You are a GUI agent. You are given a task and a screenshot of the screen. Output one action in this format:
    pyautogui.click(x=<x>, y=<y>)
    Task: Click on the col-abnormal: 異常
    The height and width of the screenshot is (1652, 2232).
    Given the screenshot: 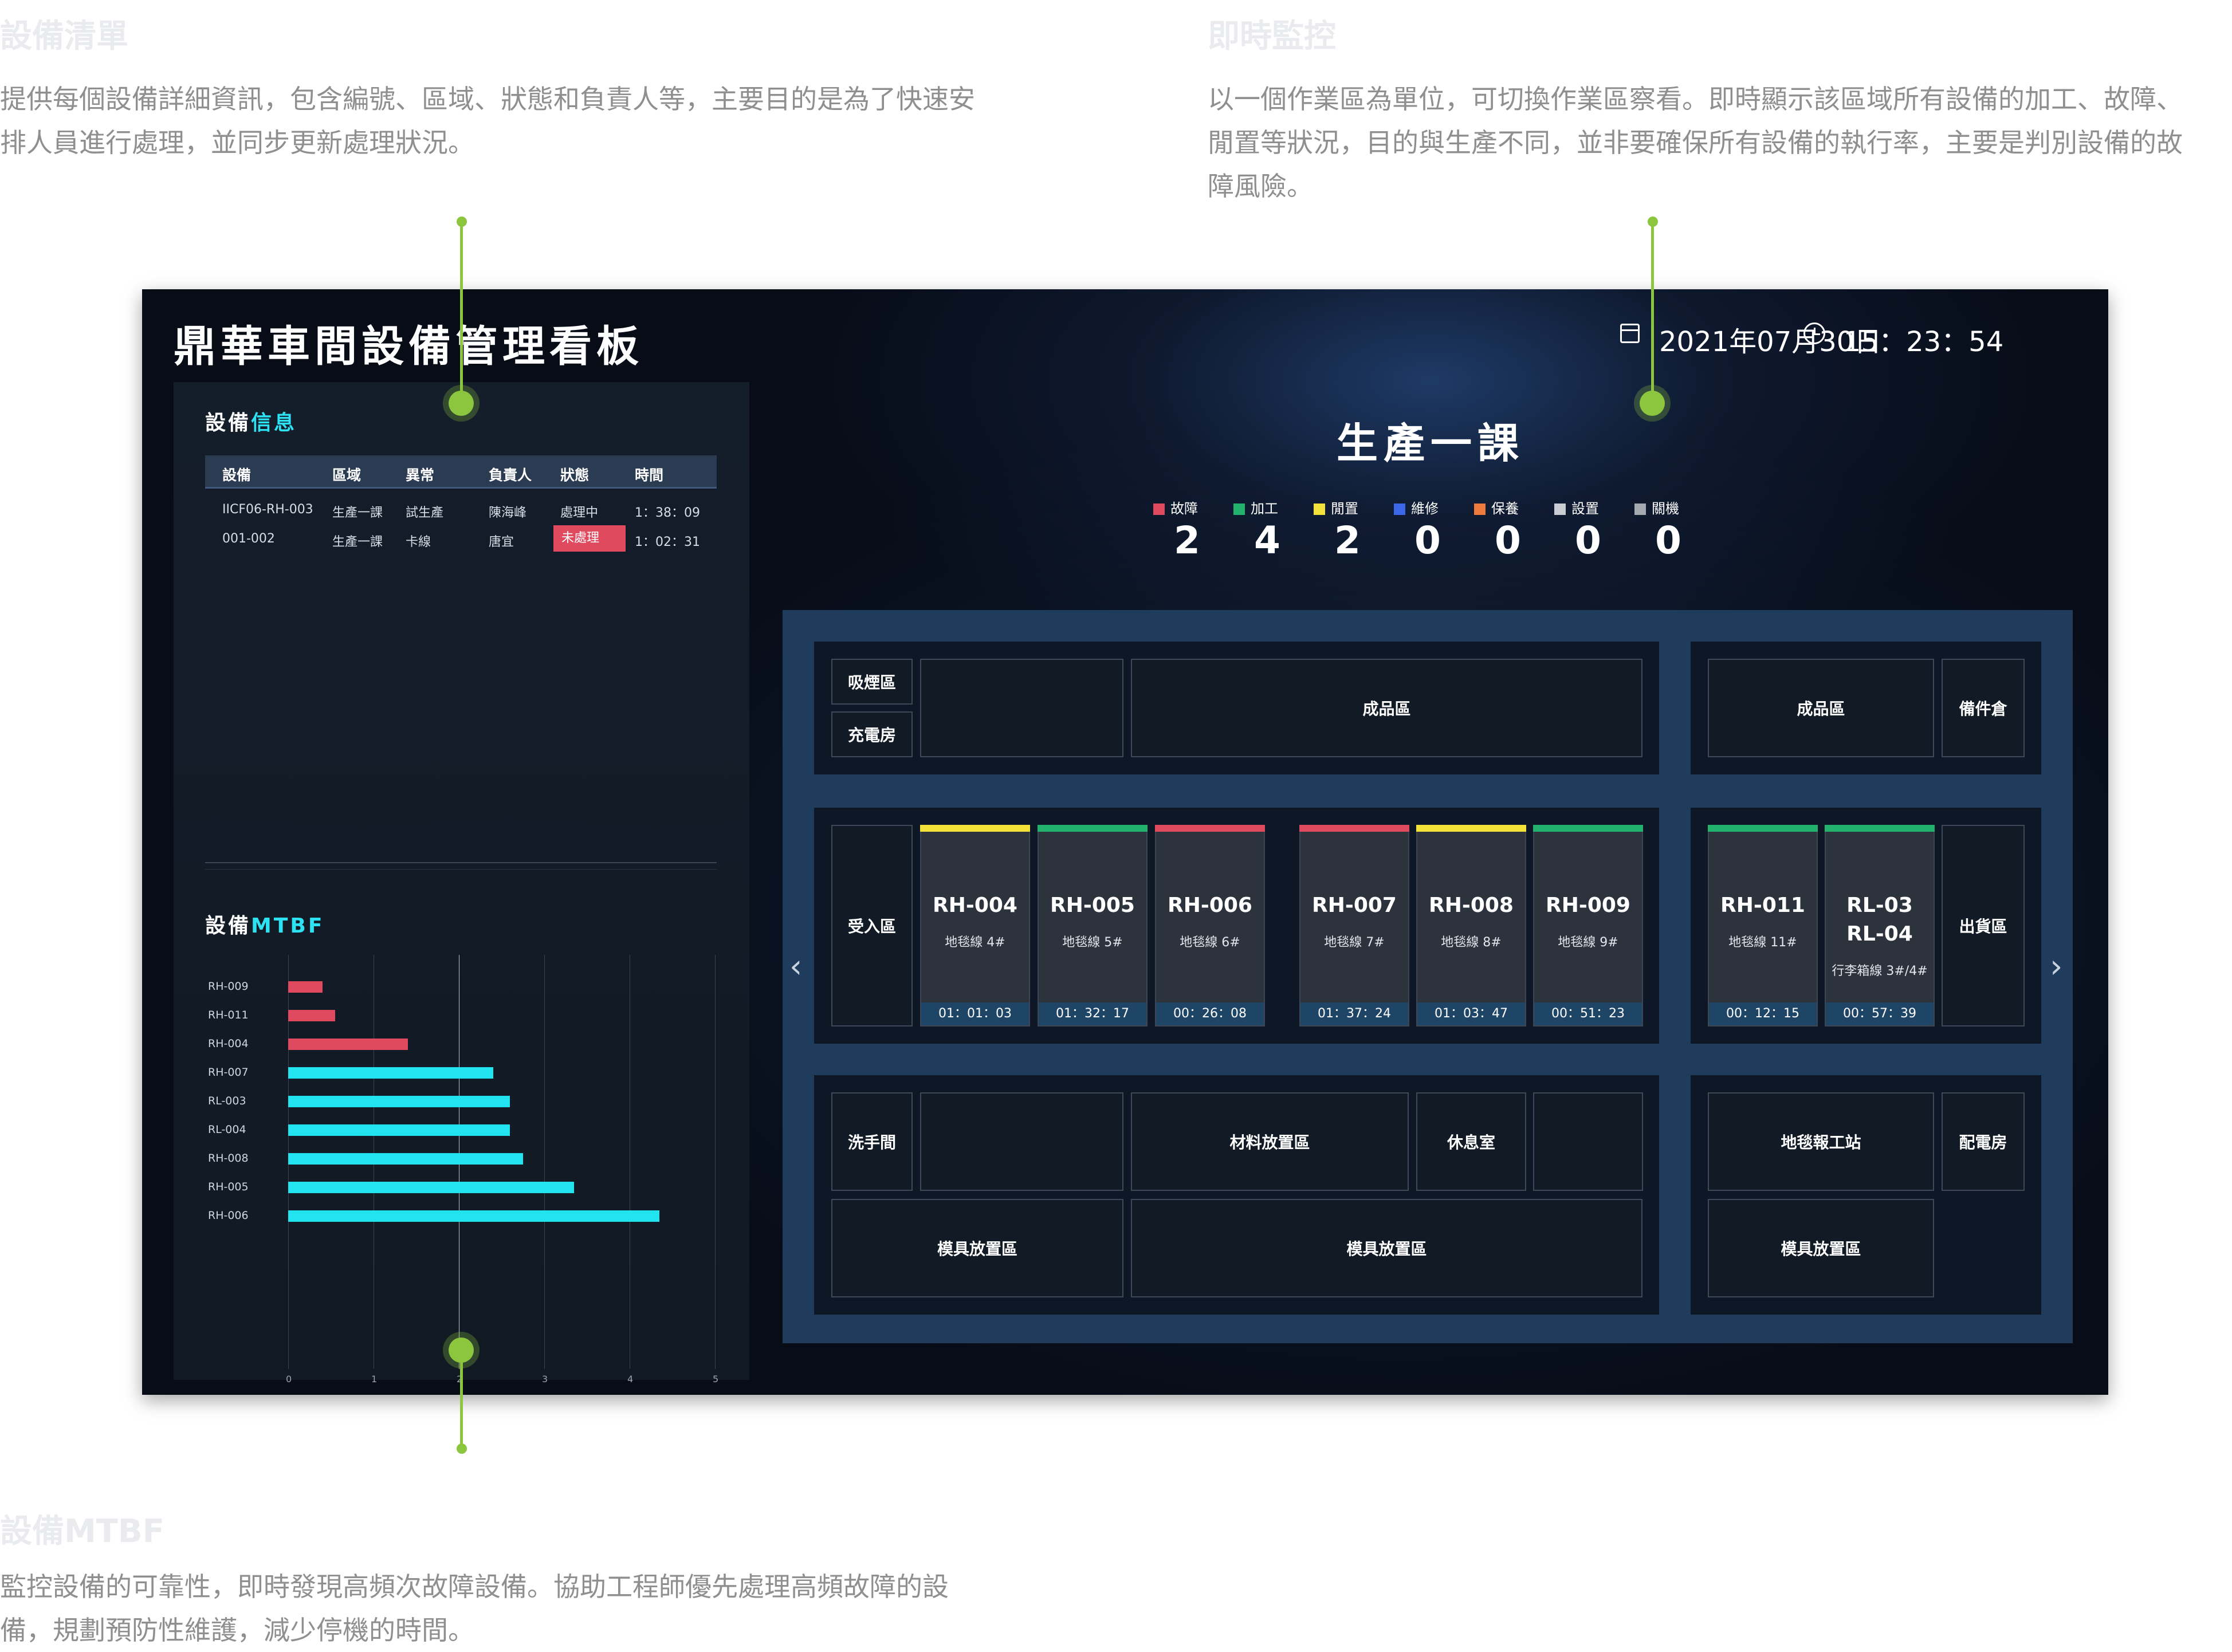 What is the action you would take?
    pyautogui.click(x=420, y=475)
    